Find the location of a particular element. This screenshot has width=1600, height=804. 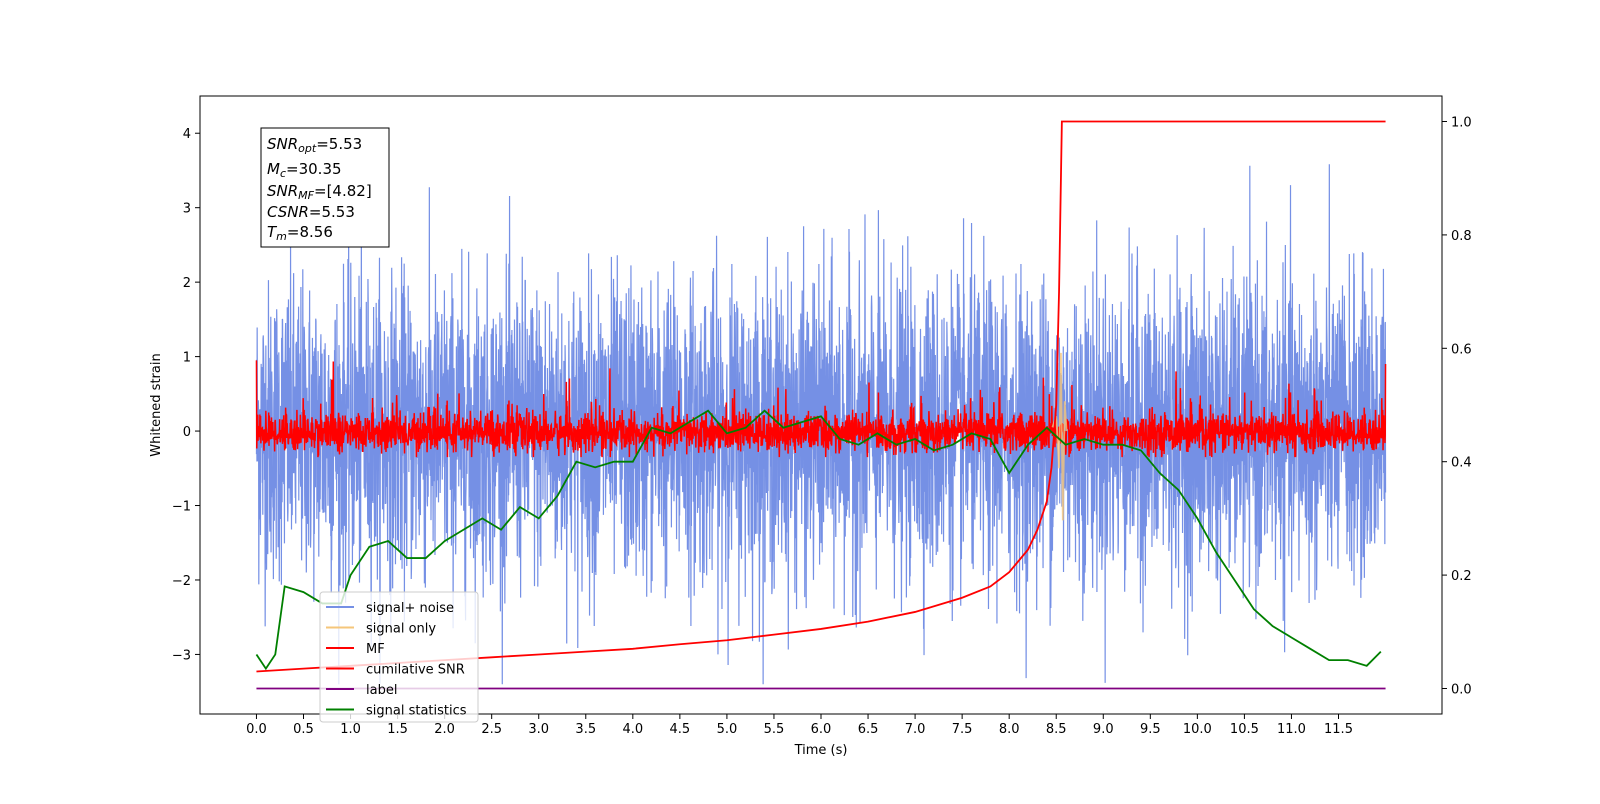

x-tick-label: 9.5 is located at coordinates (1150, 729).